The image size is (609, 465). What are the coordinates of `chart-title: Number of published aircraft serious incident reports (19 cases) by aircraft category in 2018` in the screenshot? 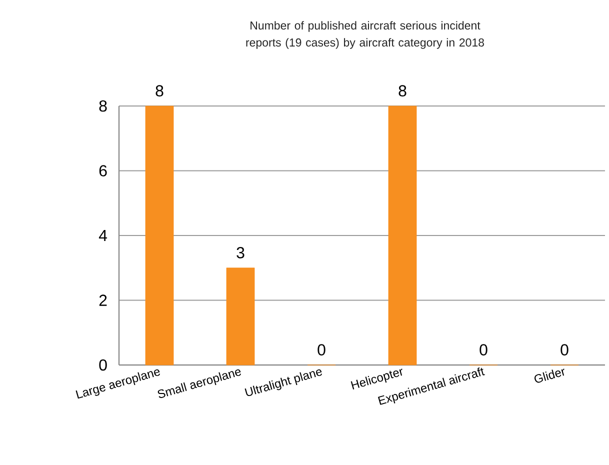 It's located at (365, 35).